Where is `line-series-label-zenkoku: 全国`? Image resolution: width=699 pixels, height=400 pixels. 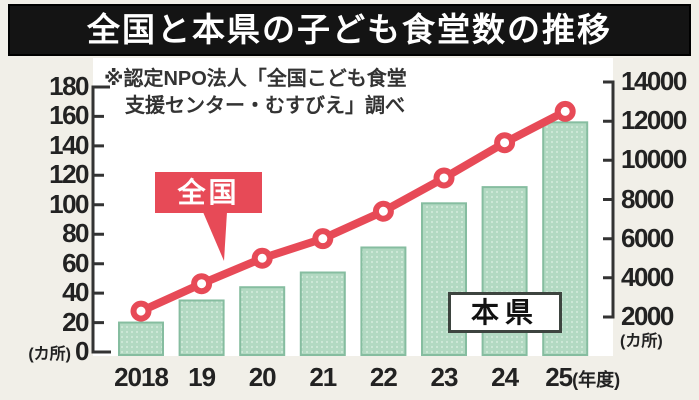 line-series-label-zenkoku: 全国 is located at coordinates (208, 192).